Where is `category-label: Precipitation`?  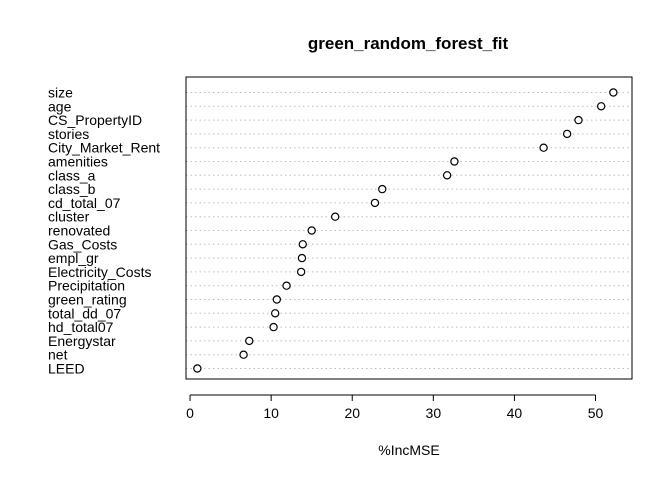 category-label: Precipitation is located at coordinates (86, 286).